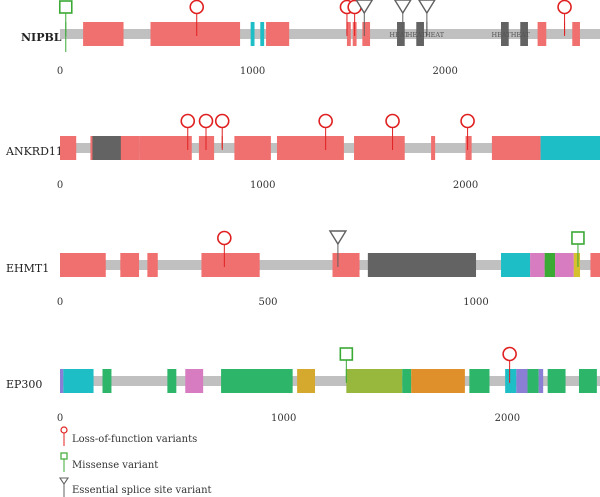  What do you see at coordinates (64, 456) in the screenshot?
I see `legend-missense-icon` at bounding box center [64, 456].